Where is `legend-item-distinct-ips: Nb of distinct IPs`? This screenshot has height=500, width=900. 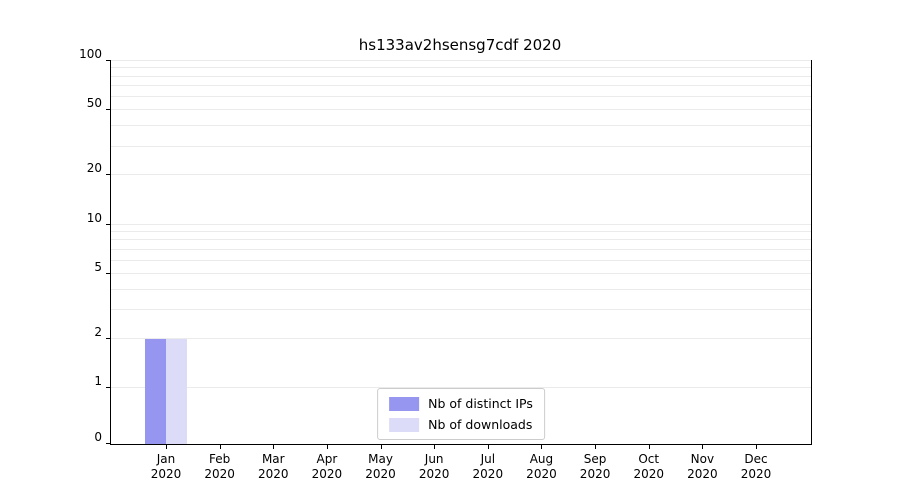
legend-item-distinct-ips: Nb of distinct IPs is located at coordinates (461, 403).